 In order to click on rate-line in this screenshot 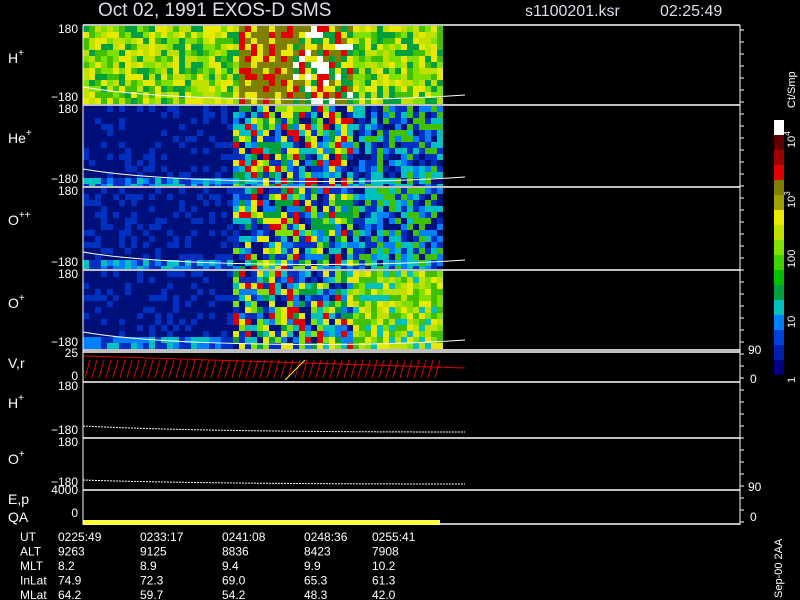, I will do `click(274, 362)`.